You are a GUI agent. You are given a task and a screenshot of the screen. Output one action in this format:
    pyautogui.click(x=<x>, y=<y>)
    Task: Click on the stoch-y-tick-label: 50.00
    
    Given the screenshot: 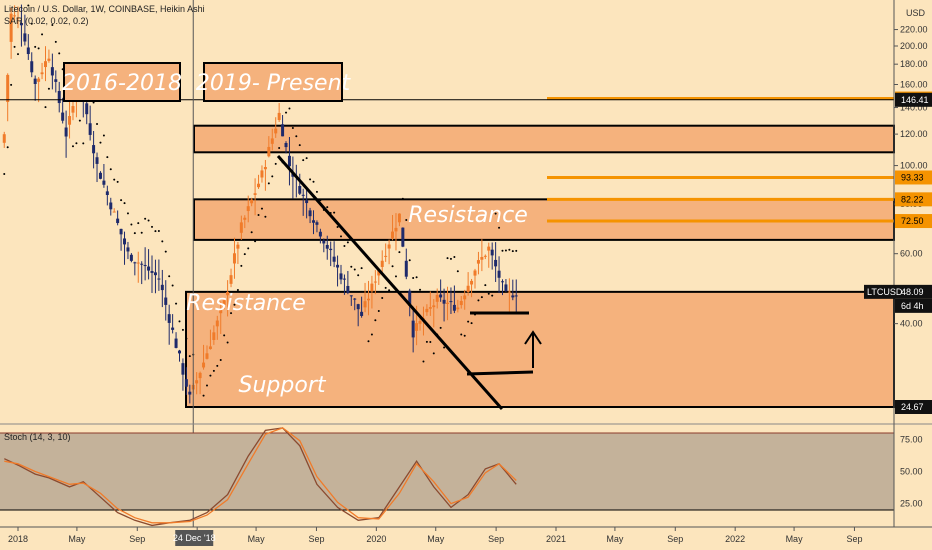 What is the action you would take?
    pyautogui.click(x=911, y=472)
    